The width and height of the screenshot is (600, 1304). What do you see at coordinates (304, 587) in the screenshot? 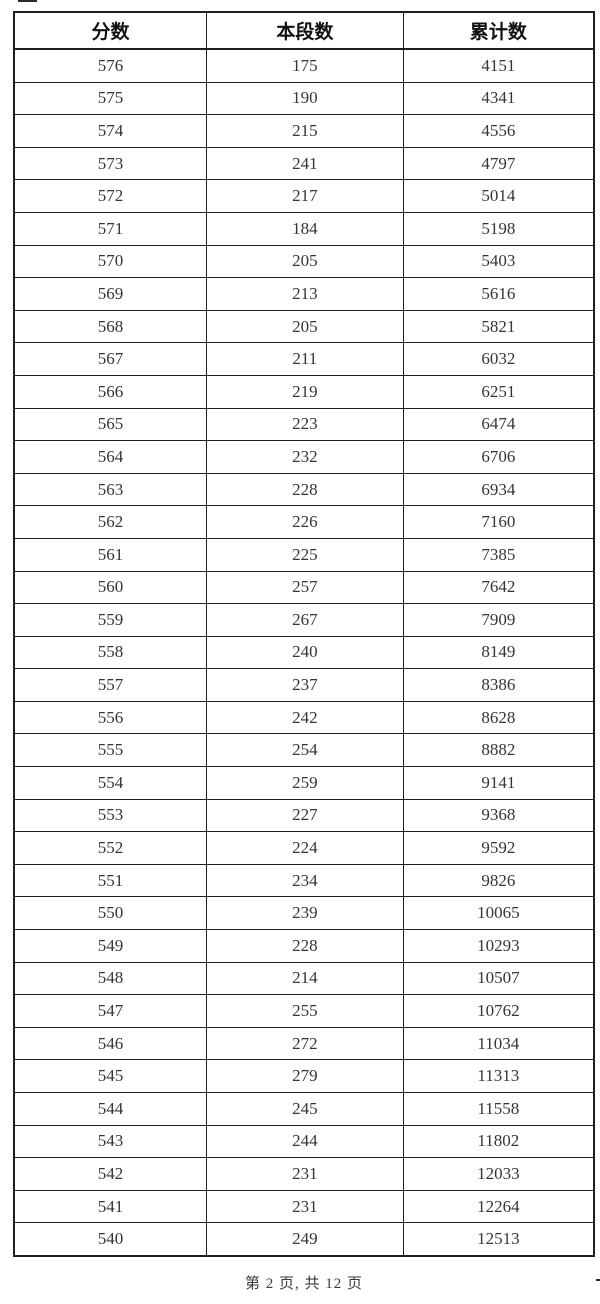
I see `table-row: 560 257 7642` at bounding box center [304, 587].